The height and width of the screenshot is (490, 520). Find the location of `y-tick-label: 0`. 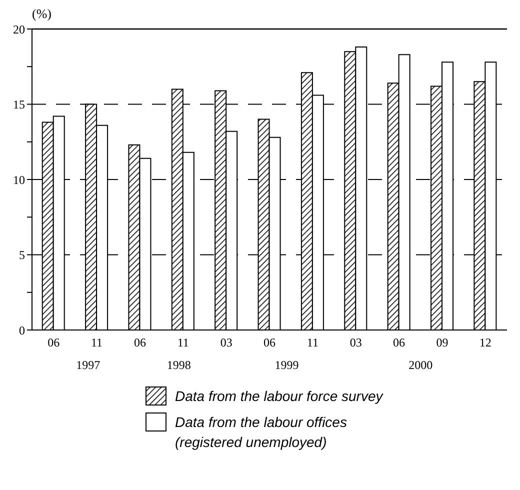

y-tick-label: 0 is located at coordinates (22, 330).